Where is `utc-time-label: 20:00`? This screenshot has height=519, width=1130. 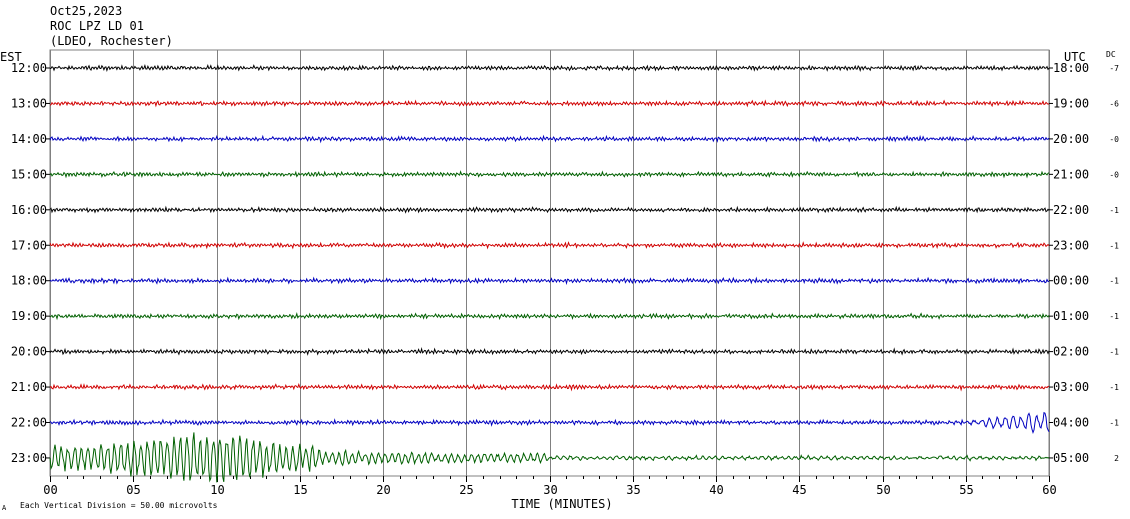 utc-time-label: 20:00 is located at coordinates (1071, 139).